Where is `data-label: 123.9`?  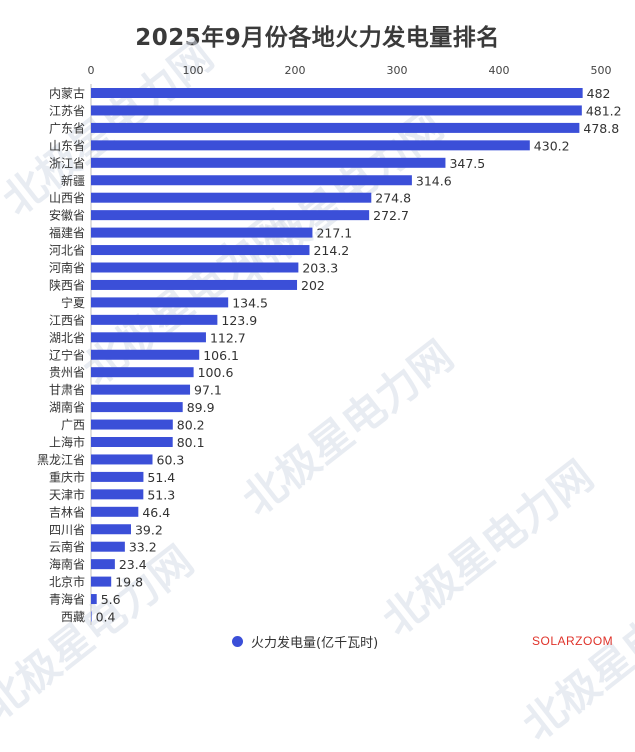 data-label: 123.9 is located at coordinates (239, 320).